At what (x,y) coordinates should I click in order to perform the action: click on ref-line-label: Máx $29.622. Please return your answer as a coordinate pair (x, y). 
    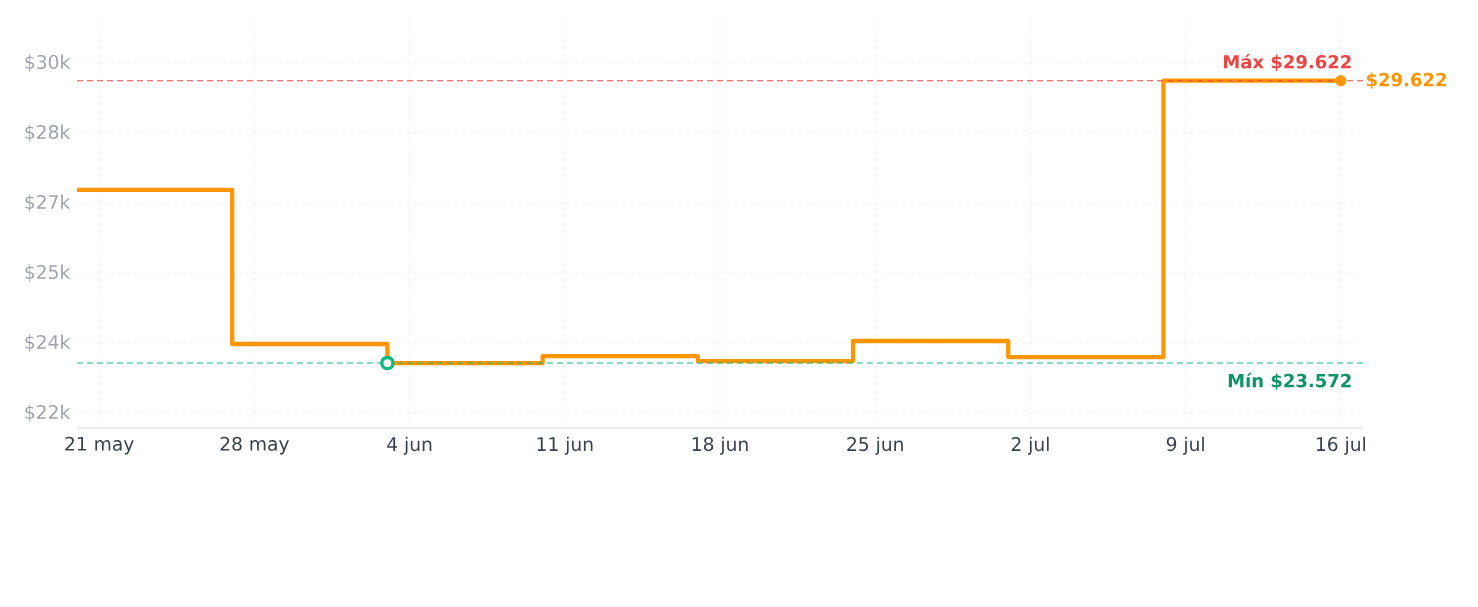
    Looking at the image, I should click on (1287, 62).